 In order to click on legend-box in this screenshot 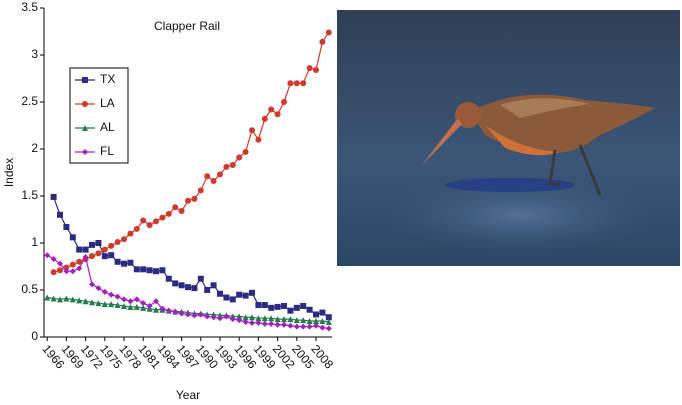, I will do `click(99, 115)`.